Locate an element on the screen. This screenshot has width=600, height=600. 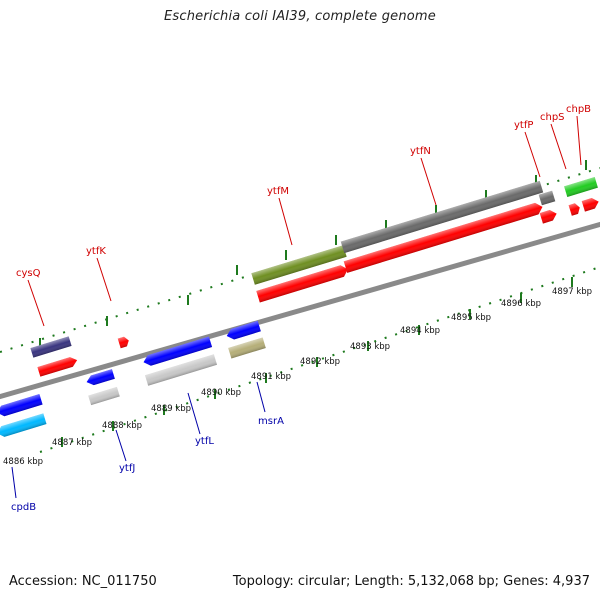
feature-ytfl-blue-shade is located at coordinates (178, 351).